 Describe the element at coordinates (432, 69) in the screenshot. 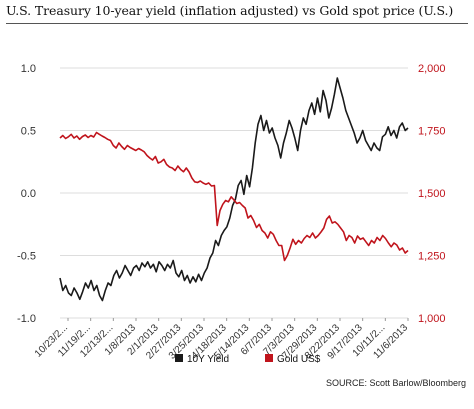

I see `y-right-tick-label: 2,000` at that location.